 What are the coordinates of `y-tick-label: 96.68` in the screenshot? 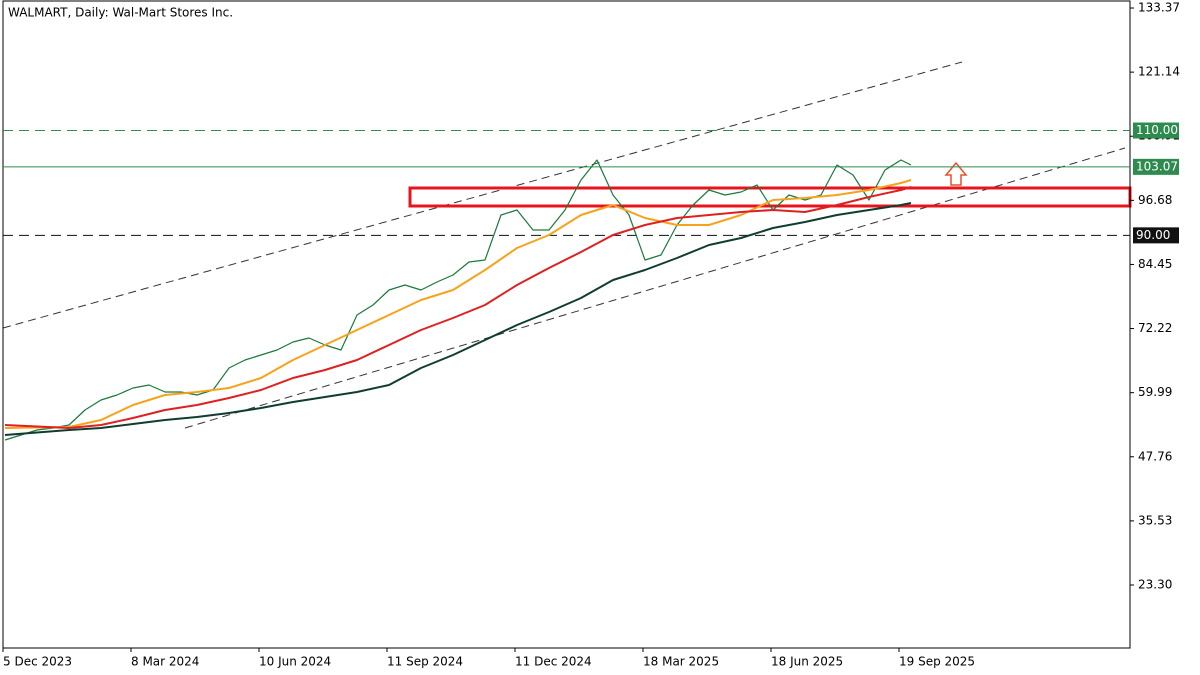 It's located at (1155, 200).